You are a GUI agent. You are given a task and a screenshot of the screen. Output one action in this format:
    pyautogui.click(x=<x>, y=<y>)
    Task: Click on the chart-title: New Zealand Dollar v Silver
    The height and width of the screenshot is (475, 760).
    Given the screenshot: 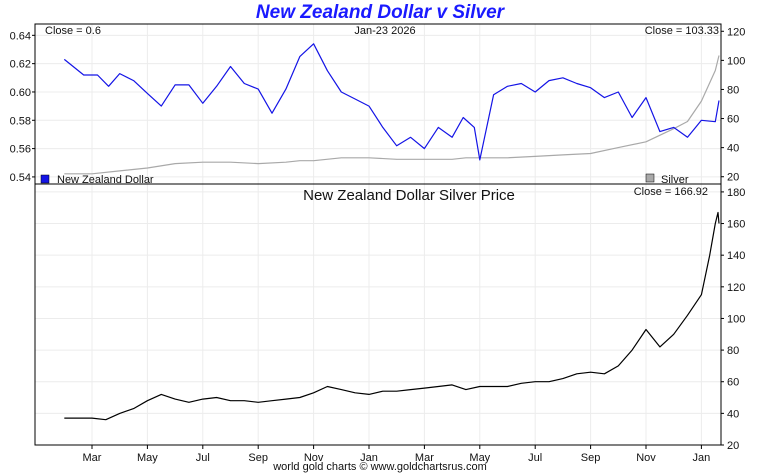 What is the action you would take?
    pyautogui.click(x=380, y=12)
    